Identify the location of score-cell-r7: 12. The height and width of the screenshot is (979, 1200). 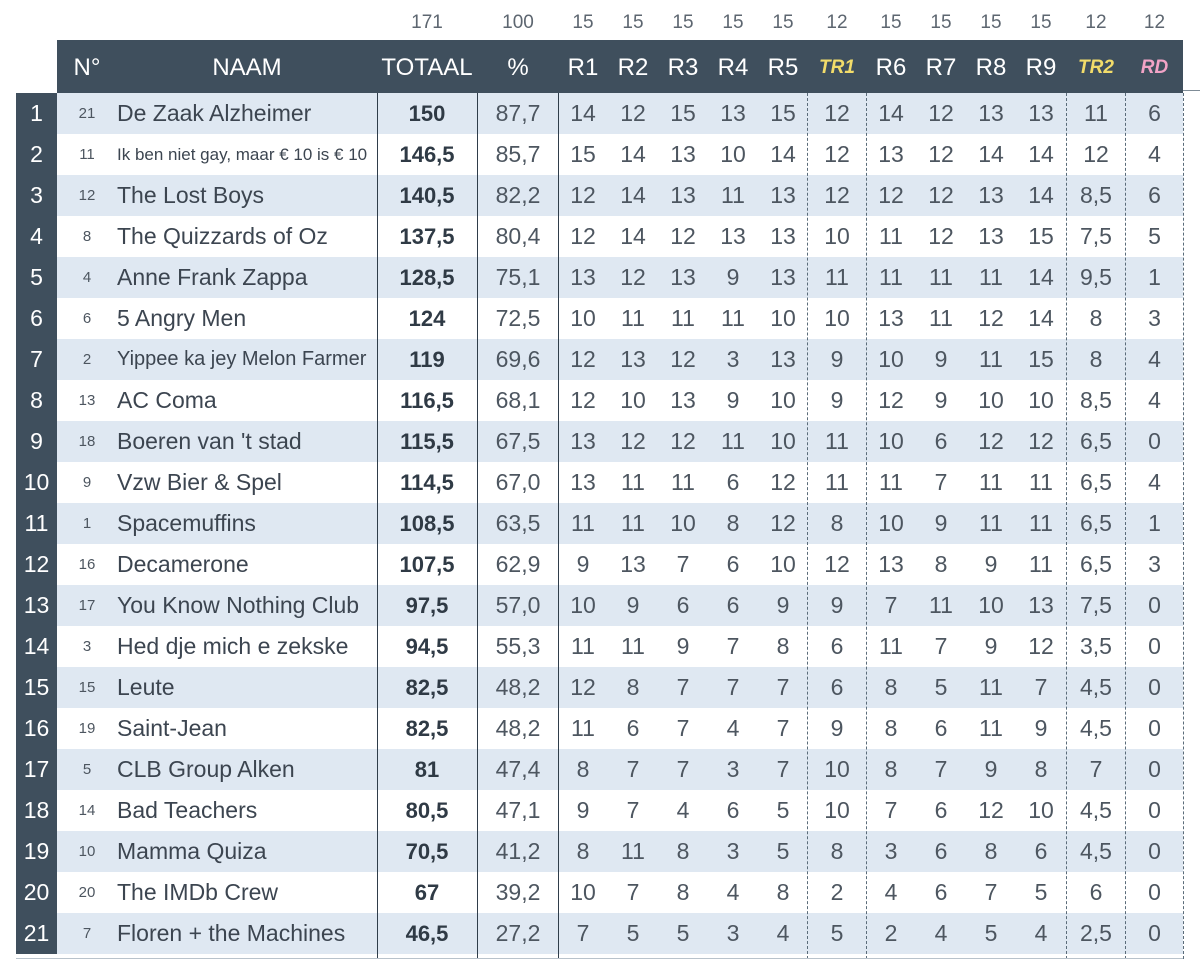
(941, 236).